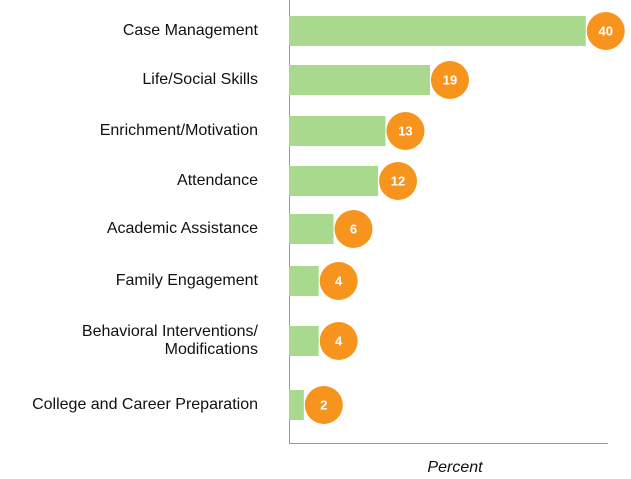 The height and width of the screenshot is (479, 631). Describe the element at coordinates (190, 30) in the screenshot. I see `category-label: Case Management` at that location.